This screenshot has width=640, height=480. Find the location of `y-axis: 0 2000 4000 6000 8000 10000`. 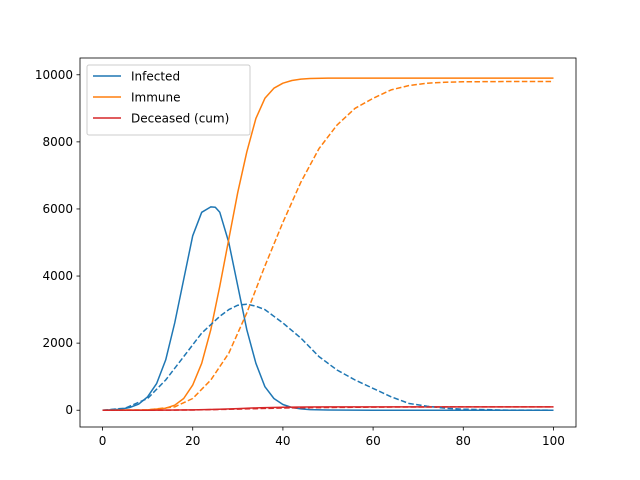

y-axis: 0 2000 4000 6000 8000 10000 is located at coordinates (57, 242).